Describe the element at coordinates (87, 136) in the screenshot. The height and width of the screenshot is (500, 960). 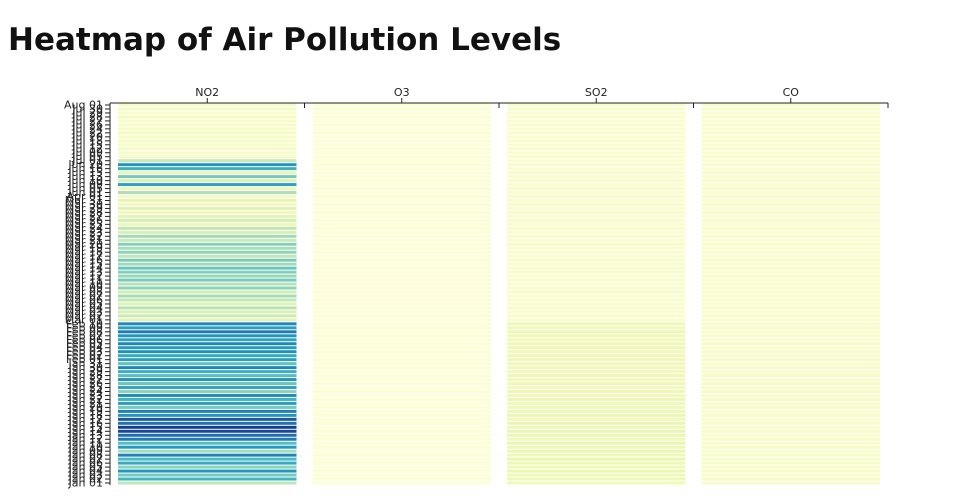
I see `y-tick-label: Jul 20` at that location.